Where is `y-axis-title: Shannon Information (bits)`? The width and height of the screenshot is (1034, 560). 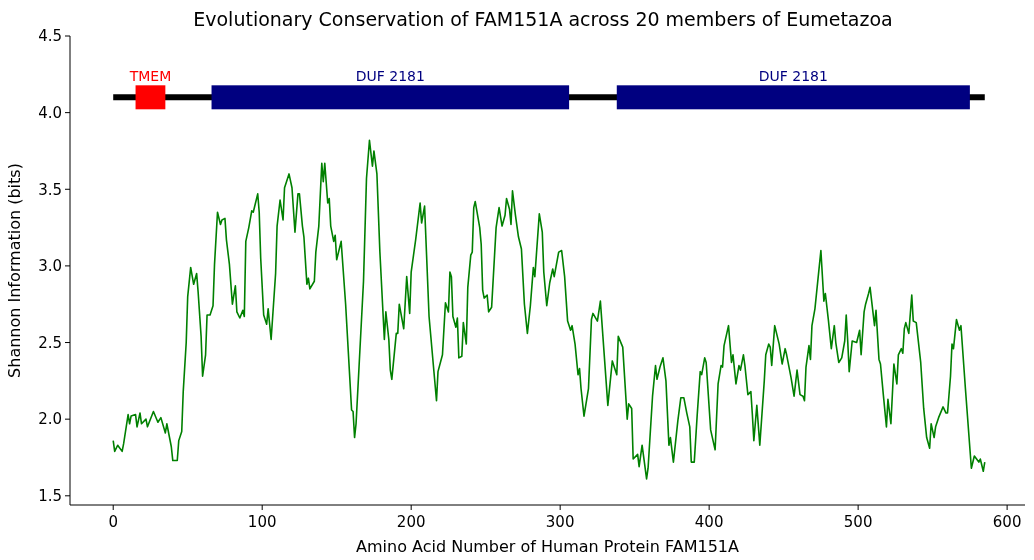 y-axis-title: Shannon Information (bits) is located at coordinates (14, 270).